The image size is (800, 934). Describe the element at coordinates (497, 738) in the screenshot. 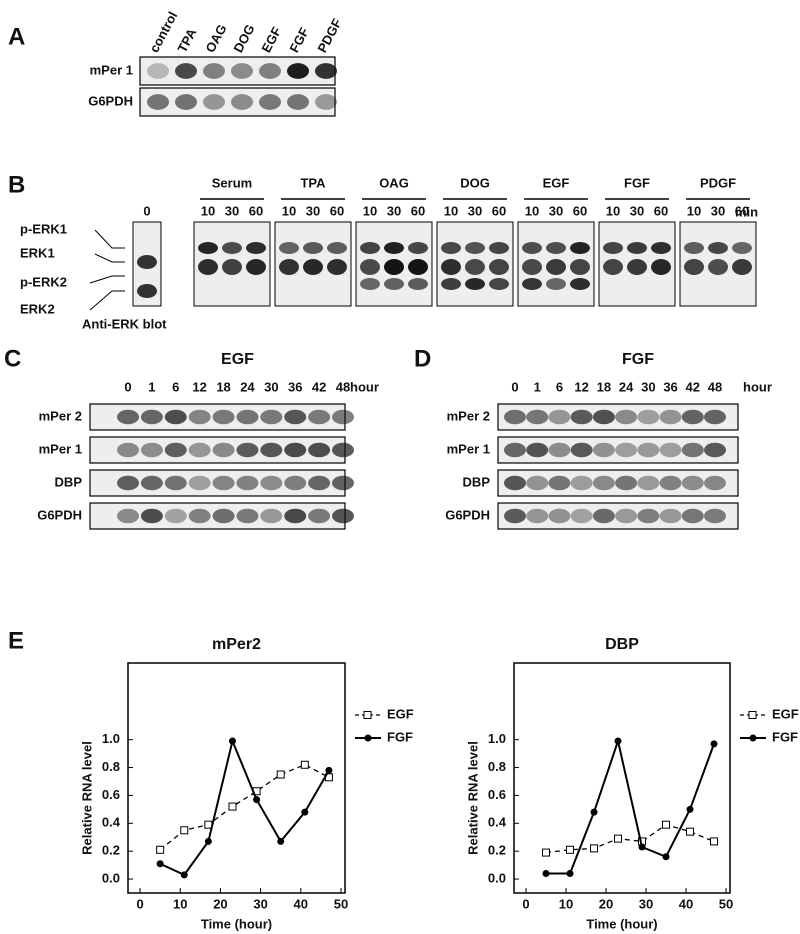

I see `y-tick-label: 1.0` at that location.